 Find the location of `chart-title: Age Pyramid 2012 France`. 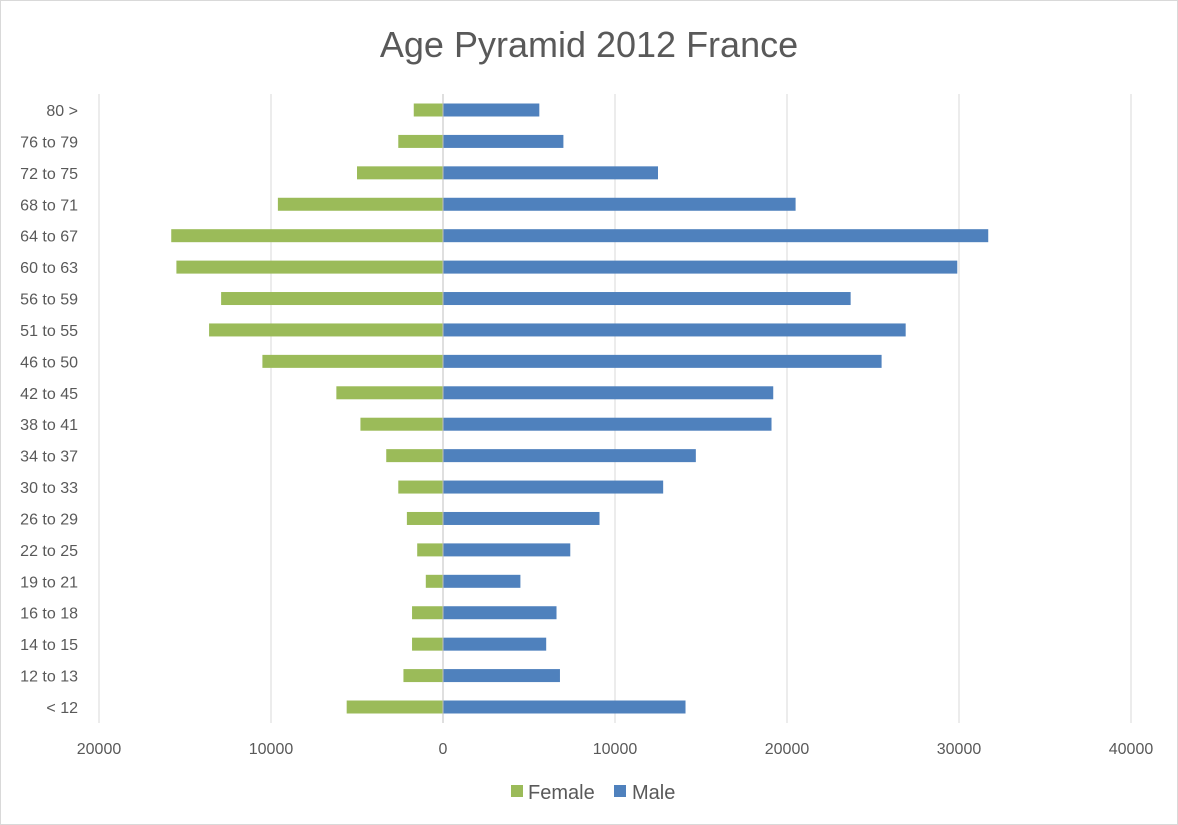

chart-title: Age Pyramid 2012 France is located at coordinates (589, 44).